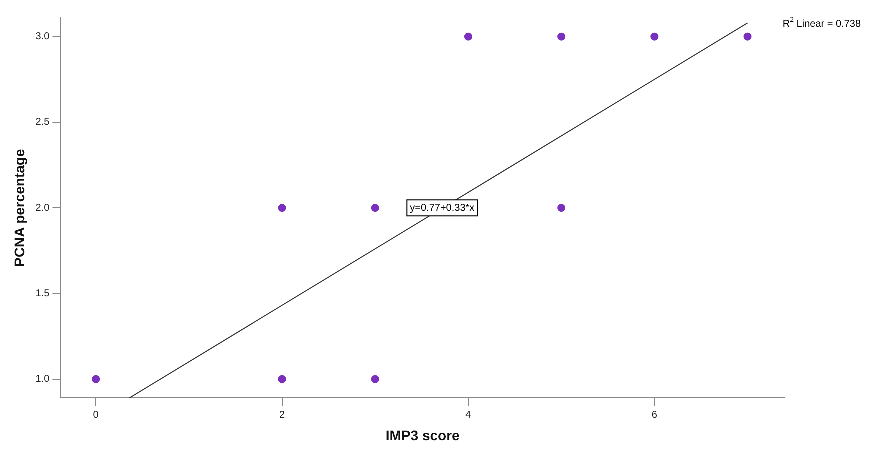  Describe the element at coordinates (43, 294) in the screenshot. I see `y-tick-label: 1.5` at that location.